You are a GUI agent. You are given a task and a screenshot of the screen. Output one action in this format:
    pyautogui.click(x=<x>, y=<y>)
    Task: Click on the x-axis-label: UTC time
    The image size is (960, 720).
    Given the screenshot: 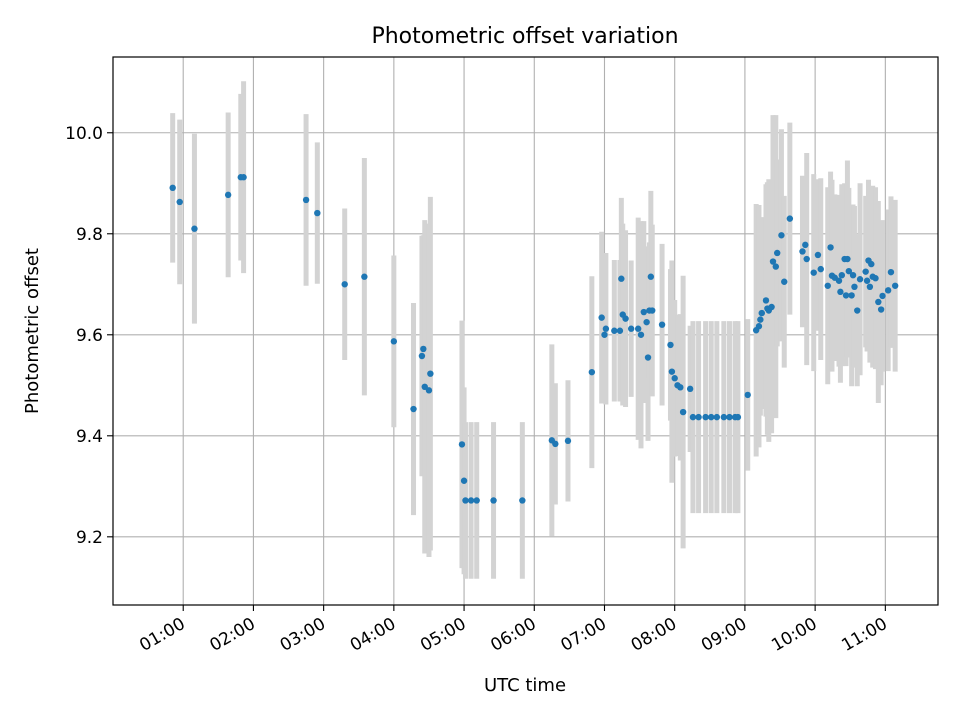 What is the action you would take?
    pyautogui.click(x=525, y=685)
    